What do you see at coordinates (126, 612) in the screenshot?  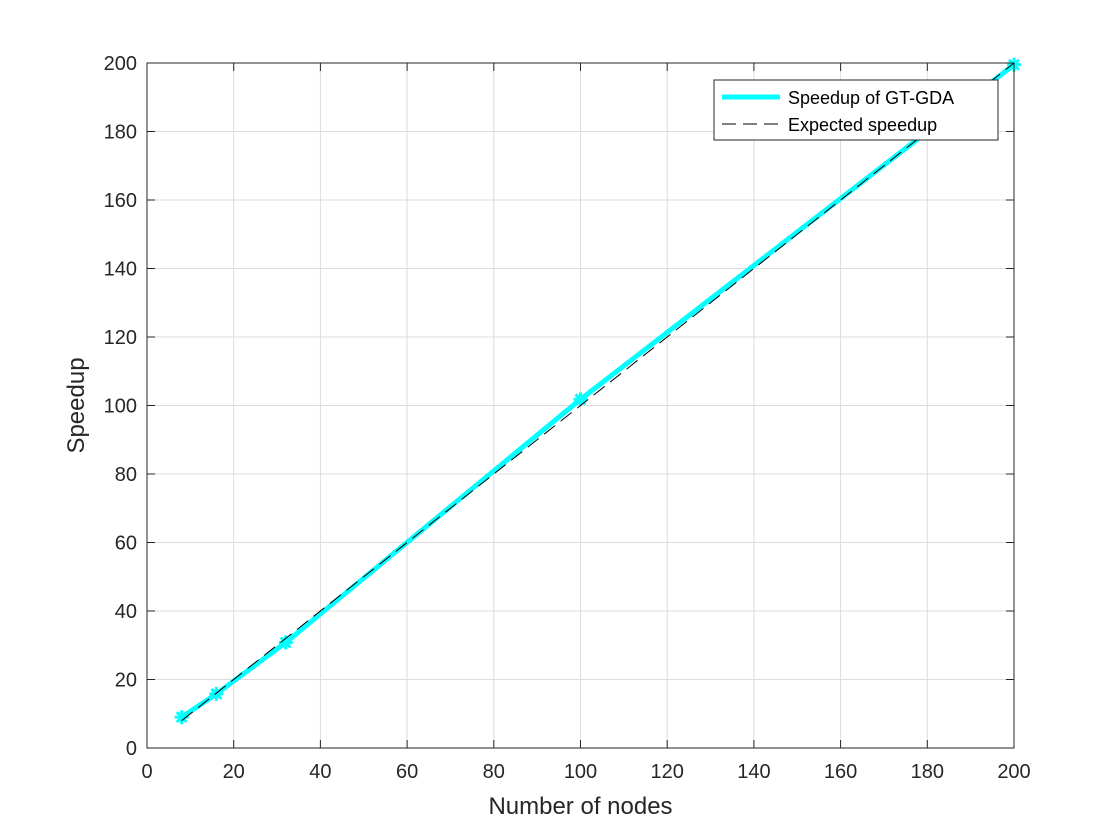 I see `y-tick-label: 40` at bounding box center [126, 612].